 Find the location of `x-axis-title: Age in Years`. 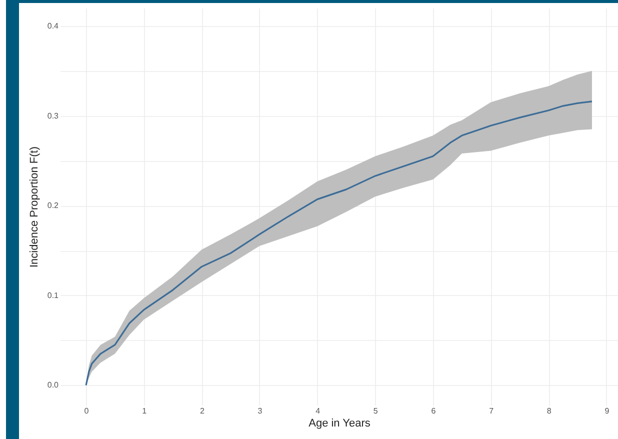

x-axis-title: Age in Years is located at coordinates (339, 424).